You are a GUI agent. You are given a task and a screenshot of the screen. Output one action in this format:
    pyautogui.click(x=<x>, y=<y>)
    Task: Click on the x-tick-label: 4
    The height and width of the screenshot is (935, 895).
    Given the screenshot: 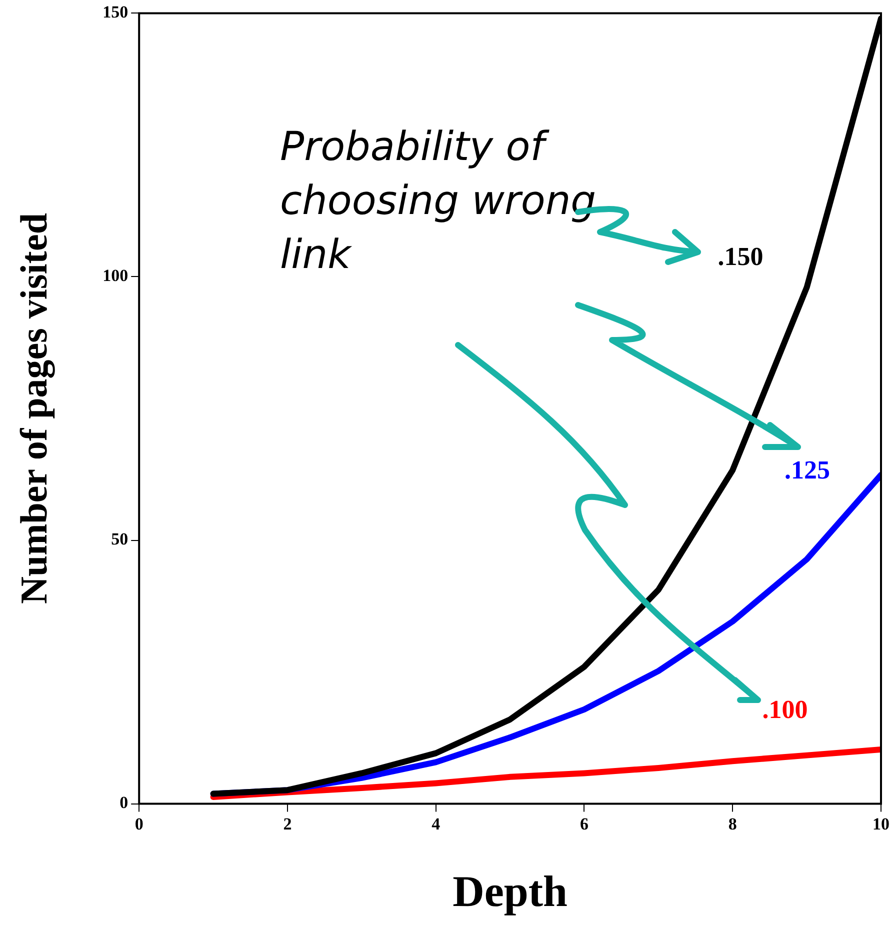 What is the action you would take?
    pyautogui.click(x=436, y=824)
    